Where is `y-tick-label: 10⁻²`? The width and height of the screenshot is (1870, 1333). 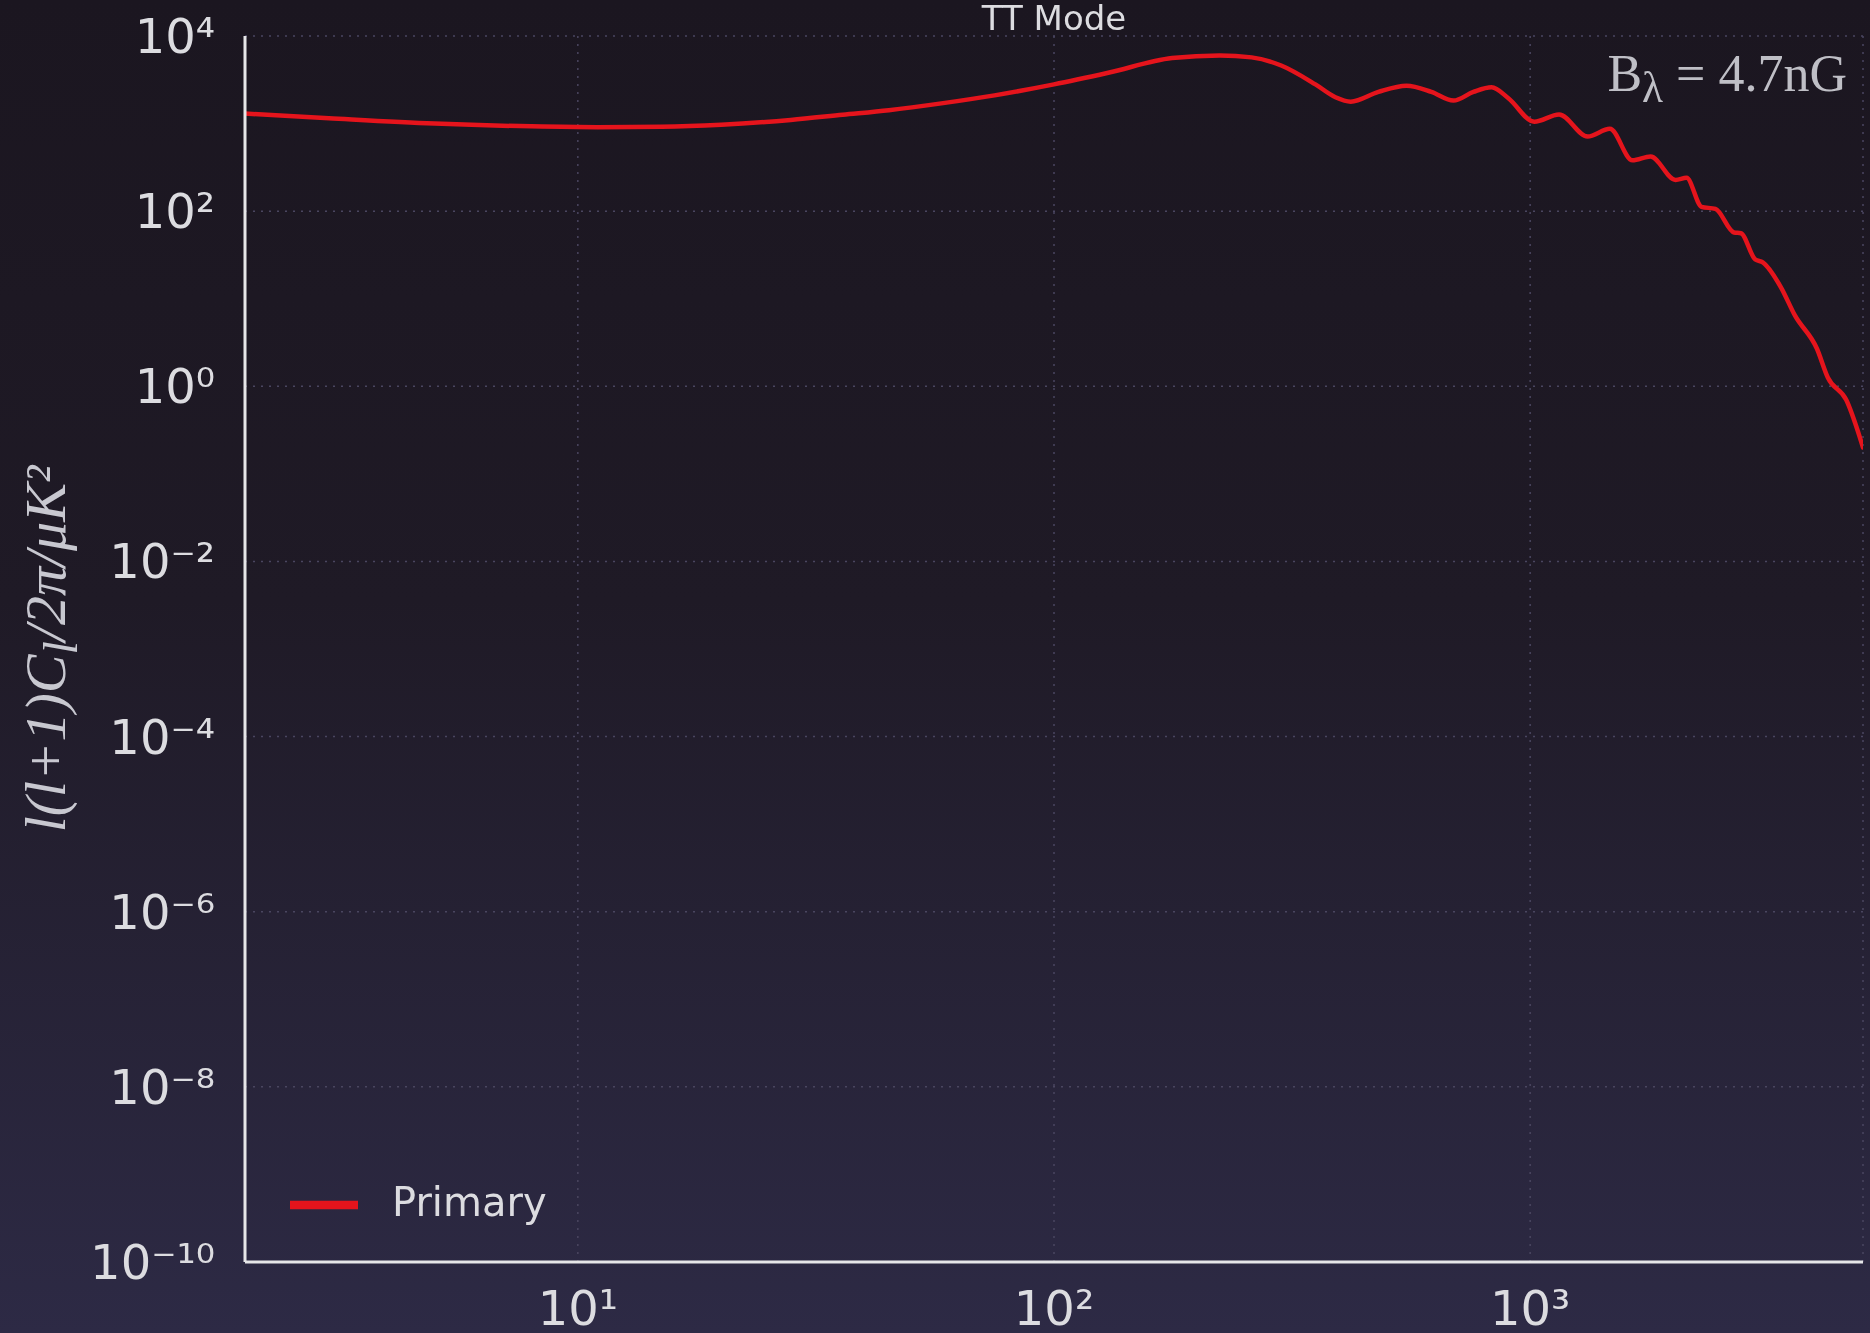 y-tick-label: 10⁻² is located at coordinates (162, 561).